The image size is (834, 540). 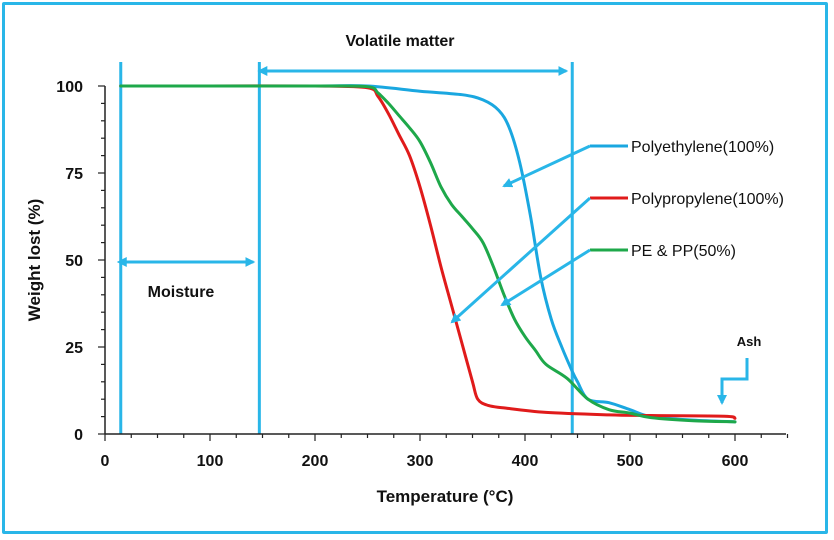 What do you see at coordinates (420, 461) in the screenshot?
I see `x-tick-label: 300` at bounding box center [420, 461].